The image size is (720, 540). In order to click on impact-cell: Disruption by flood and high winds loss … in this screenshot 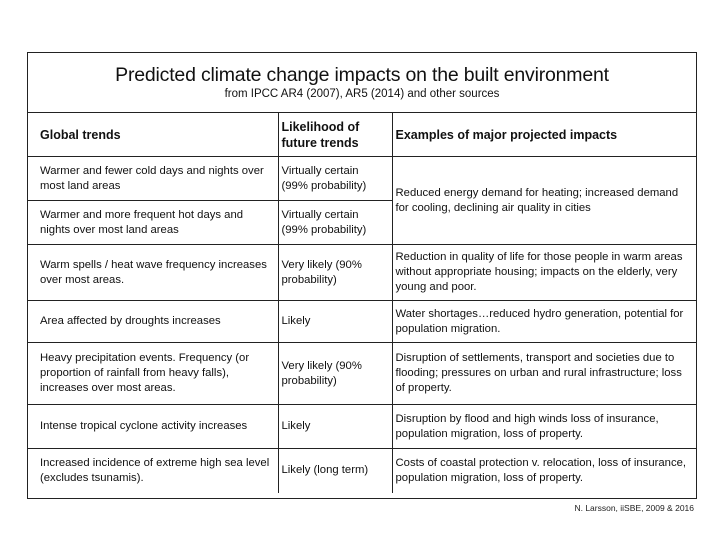, I will do `click(543, 426)`.